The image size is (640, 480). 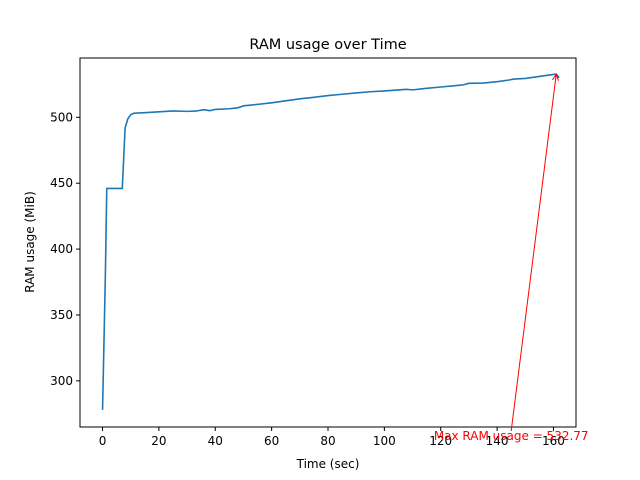 What do you see at coordinates (61, 117) in the screenshot?
I see `y-tick-label: 500` at bounding box center [61, 117].